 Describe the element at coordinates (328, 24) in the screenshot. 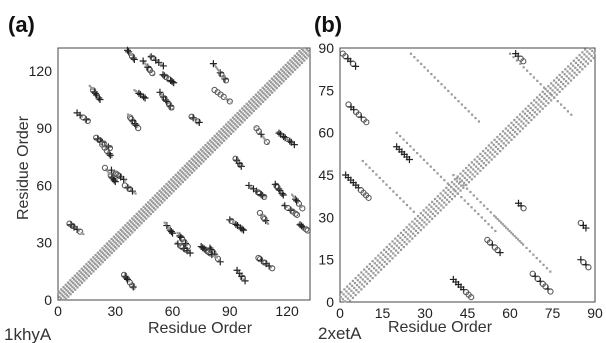

I see `panel-letter-b: (b)` at that location.